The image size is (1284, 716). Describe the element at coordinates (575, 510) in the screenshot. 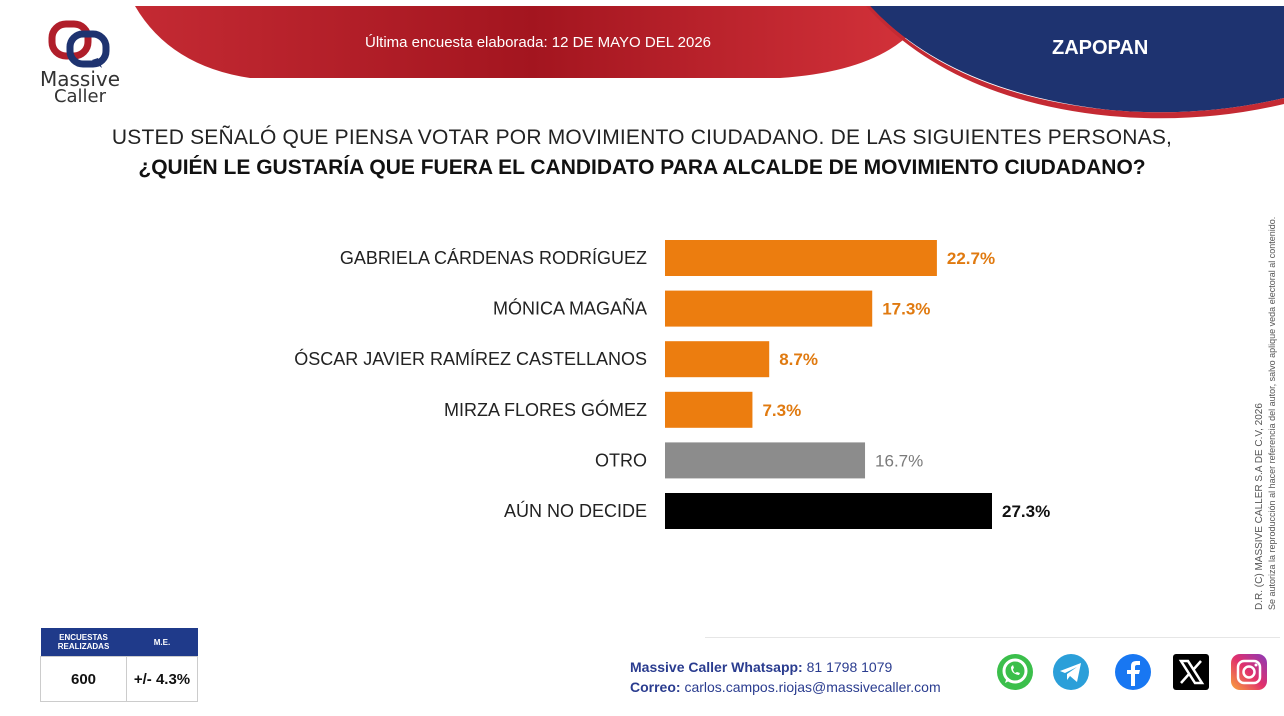

I see `category-label: AÚN NO DECIDE` at that location.